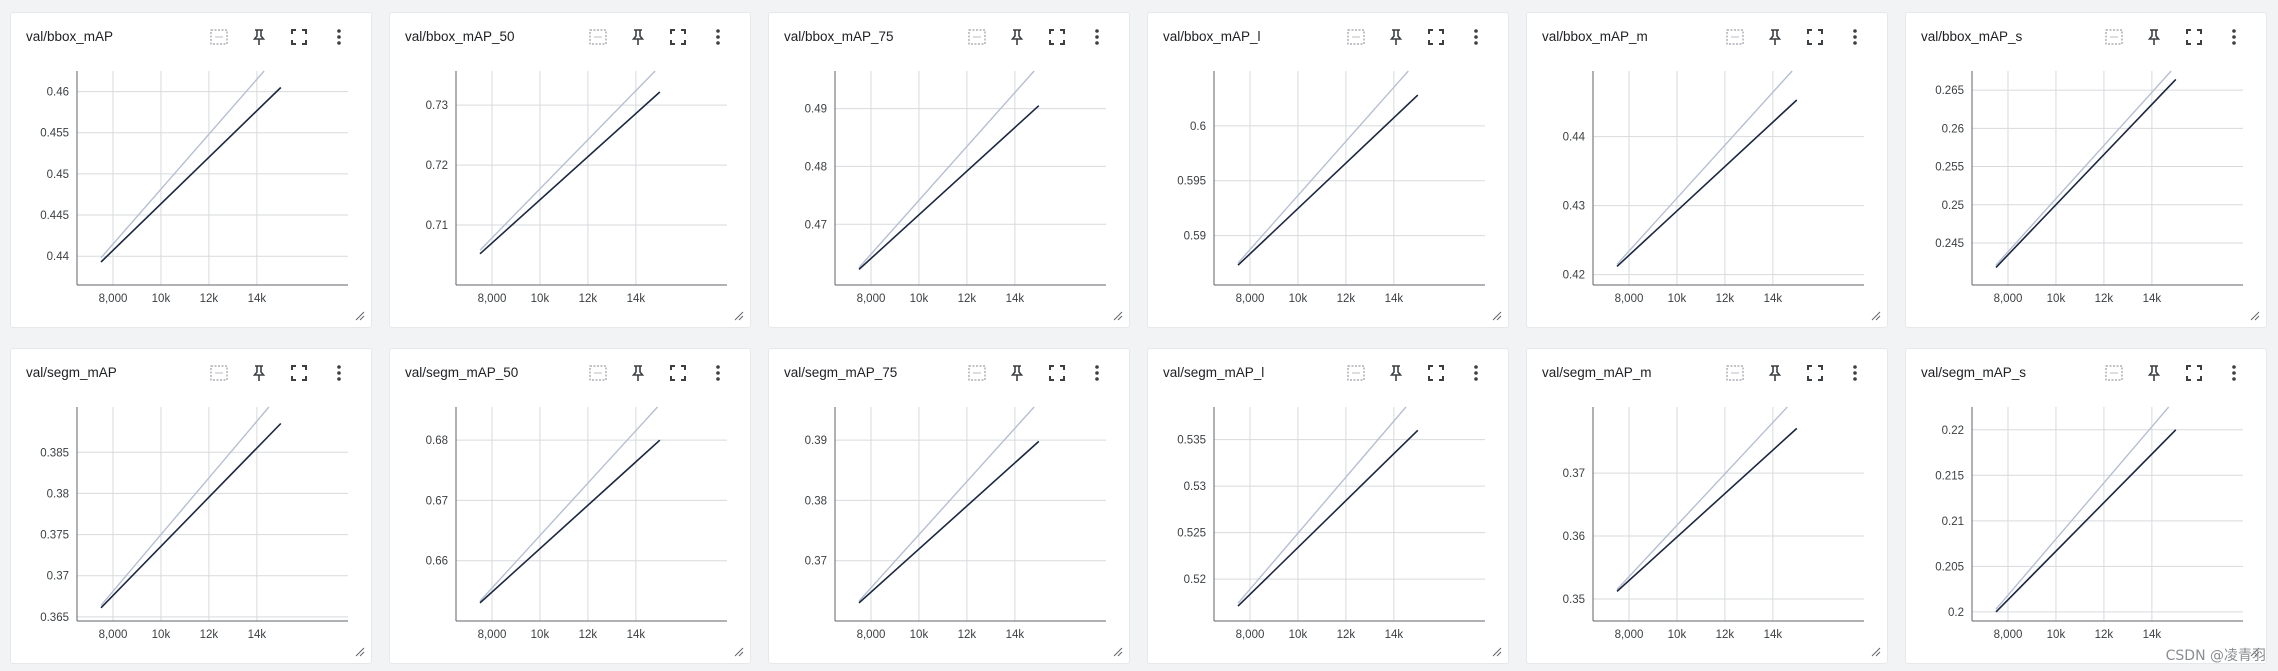 This screenshot has height=671, width=2278. I want to click on fullscreen-icon, so click(2194, 37).